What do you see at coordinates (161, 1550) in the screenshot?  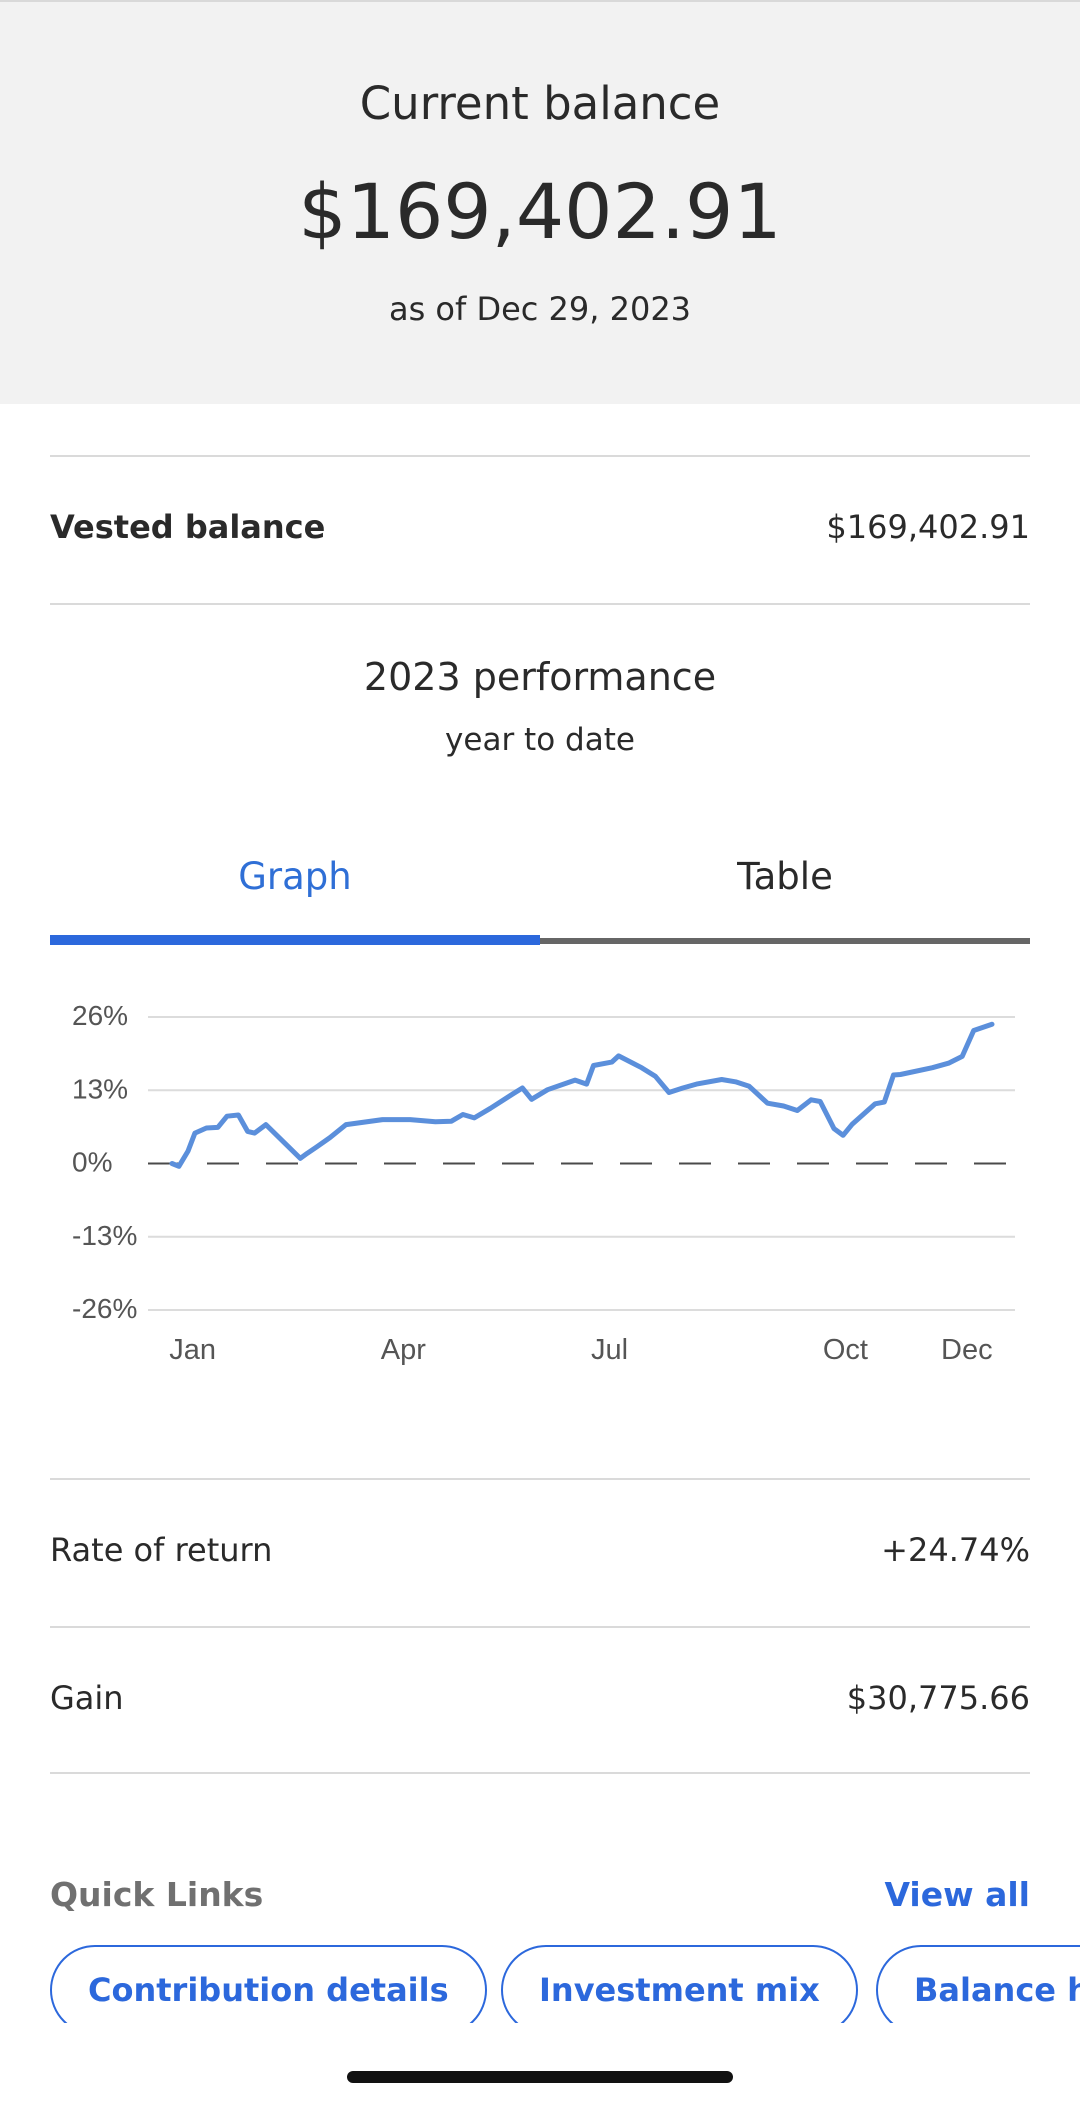 I see `rate-of-return-label: Rate of return` at bounding box center [161, 1550].